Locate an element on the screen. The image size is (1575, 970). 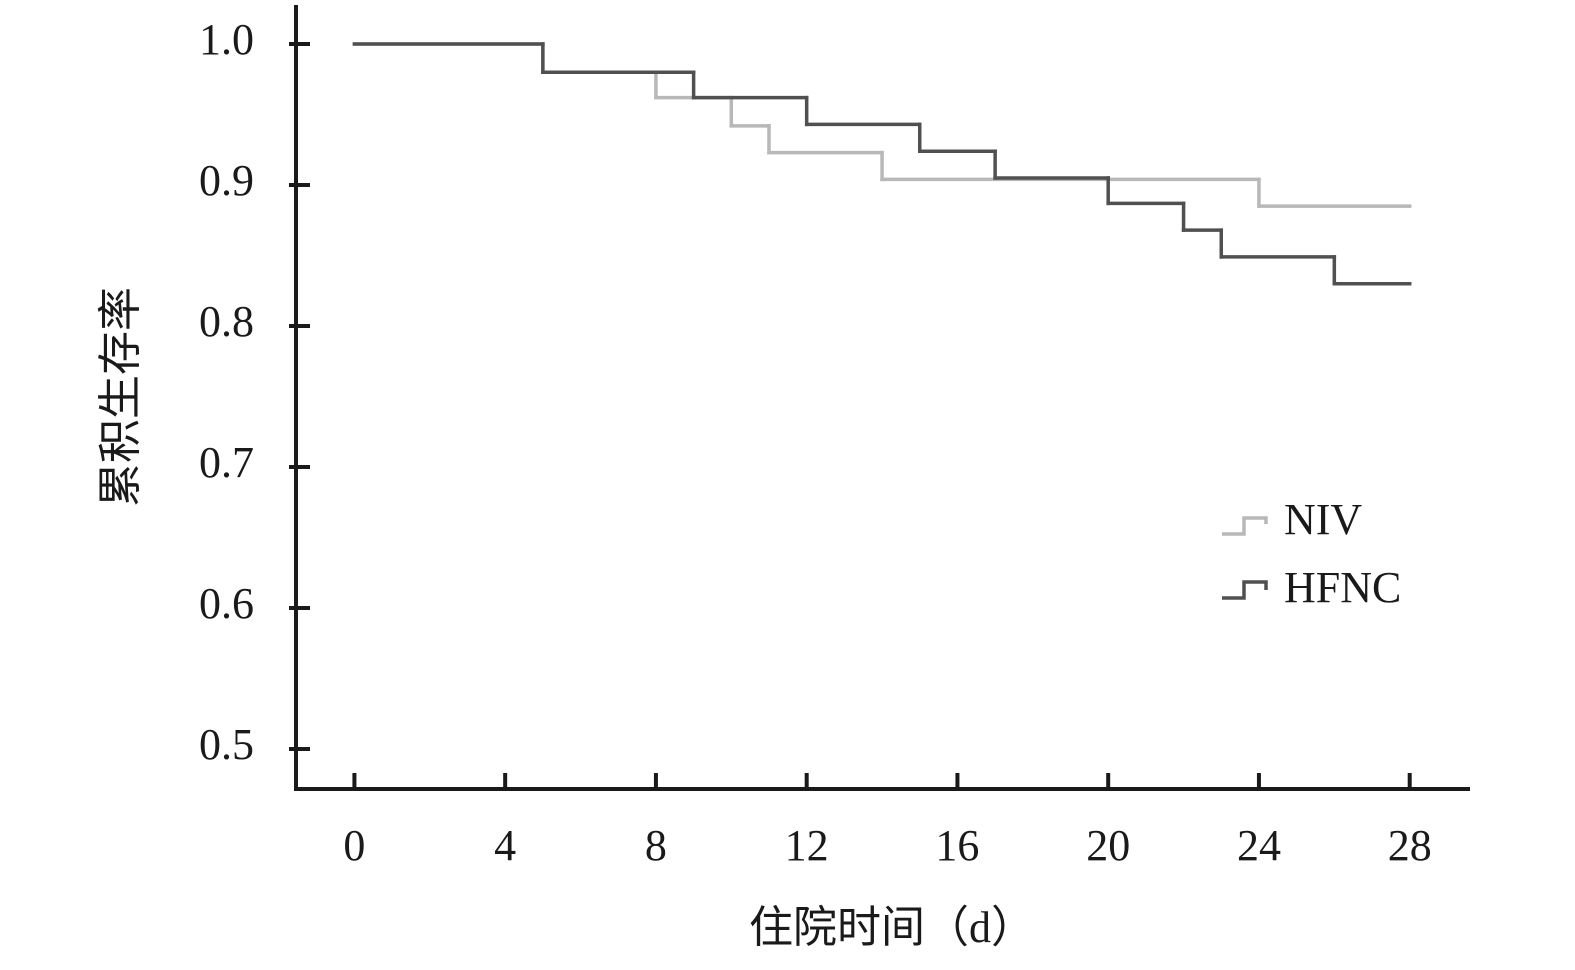
x-tick-label: 24 is located at coordinates (1259, 845).